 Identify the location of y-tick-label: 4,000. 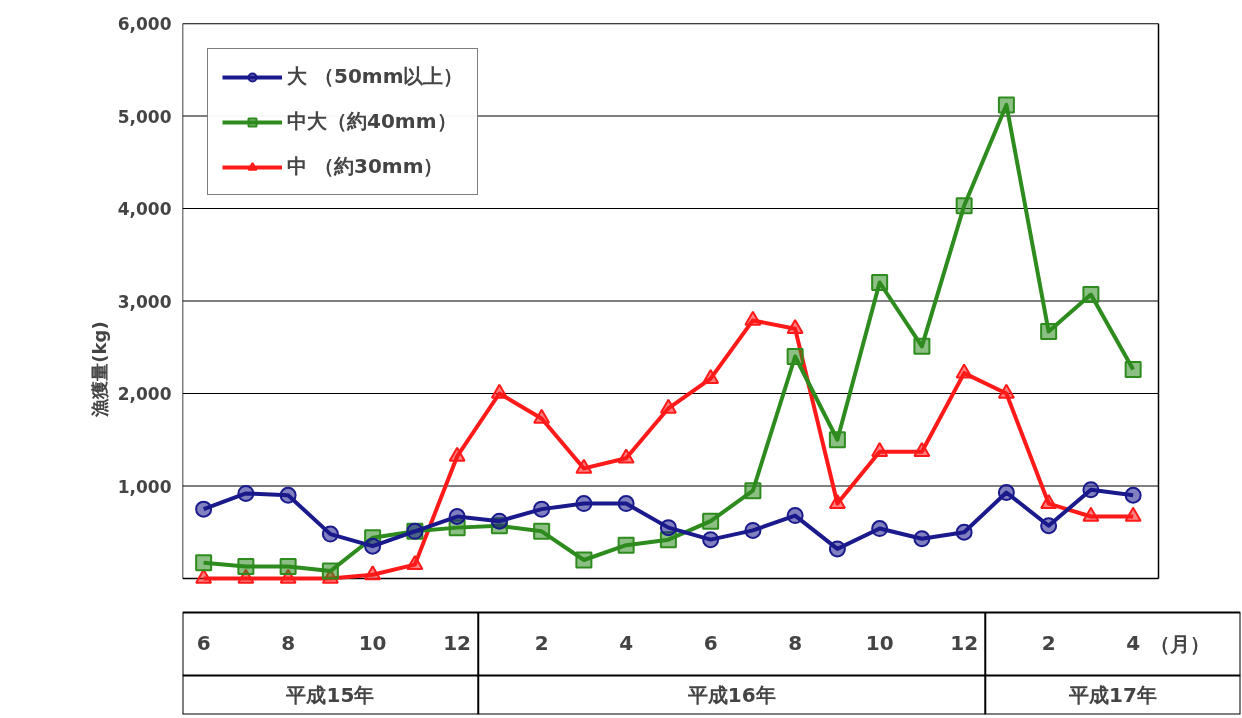
(144, 209).